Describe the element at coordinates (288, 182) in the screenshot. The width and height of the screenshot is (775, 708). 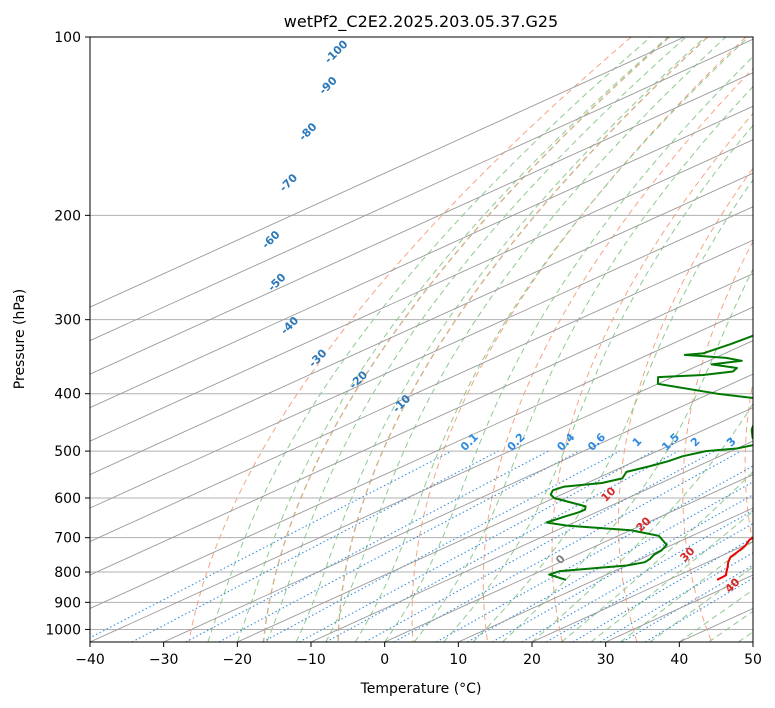
I see `dry-adiabat-label: -70` at that location.